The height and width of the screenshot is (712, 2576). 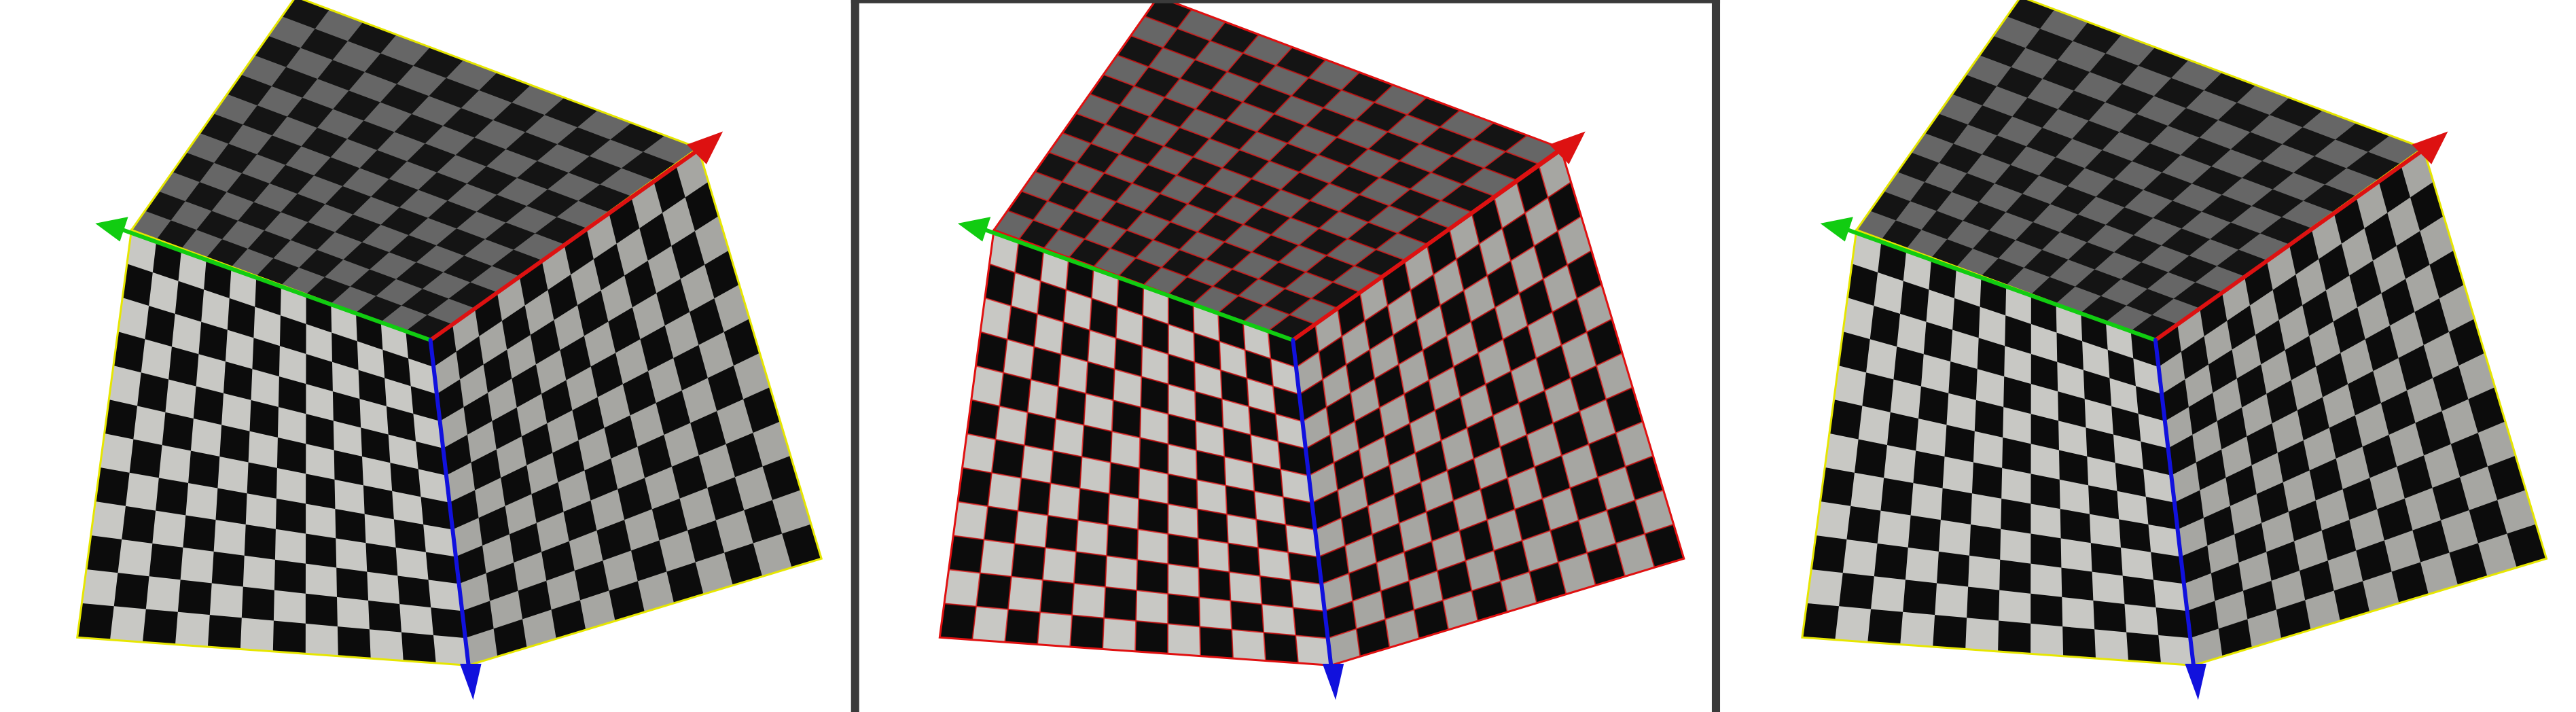 What do you see at coordinates (450, 509) in the screenshot?
I see `z-axis-line` at bounding box center [450, 509].